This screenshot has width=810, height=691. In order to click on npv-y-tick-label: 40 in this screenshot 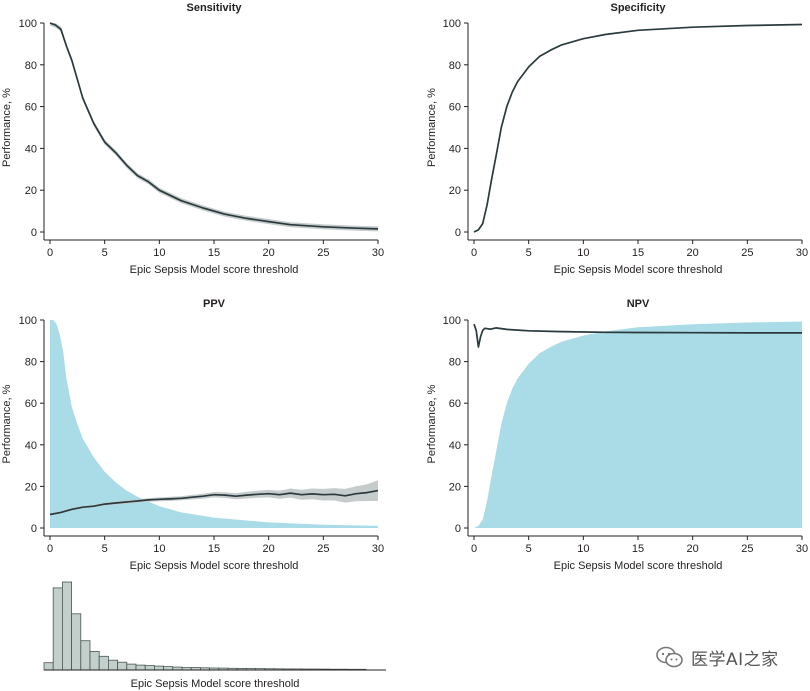, I will do `click(455, 446)`.